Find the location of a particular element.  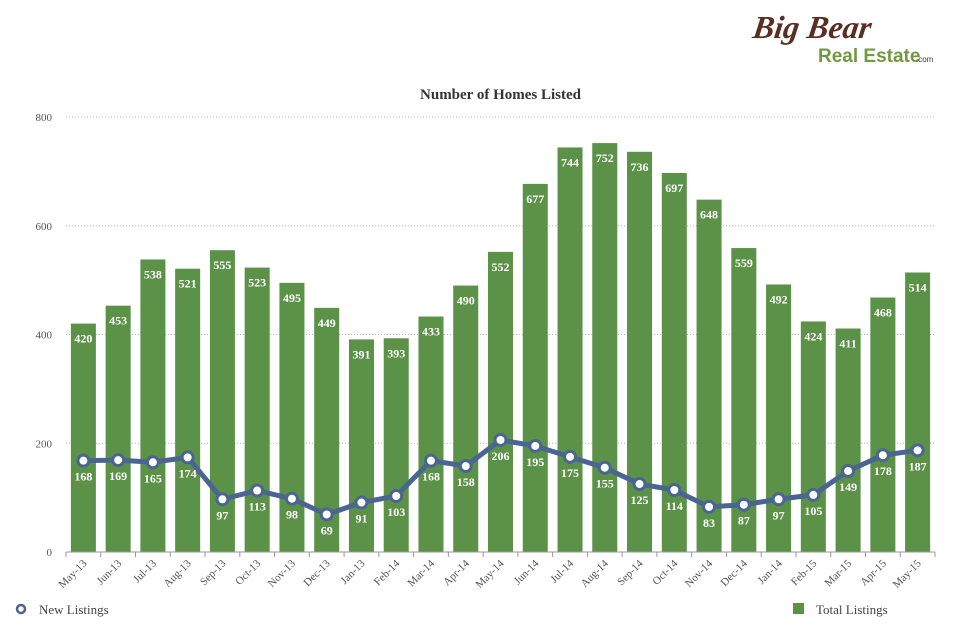

logo-graphic: Big Bear Real Estate .com is located at coordinates (842, 38).